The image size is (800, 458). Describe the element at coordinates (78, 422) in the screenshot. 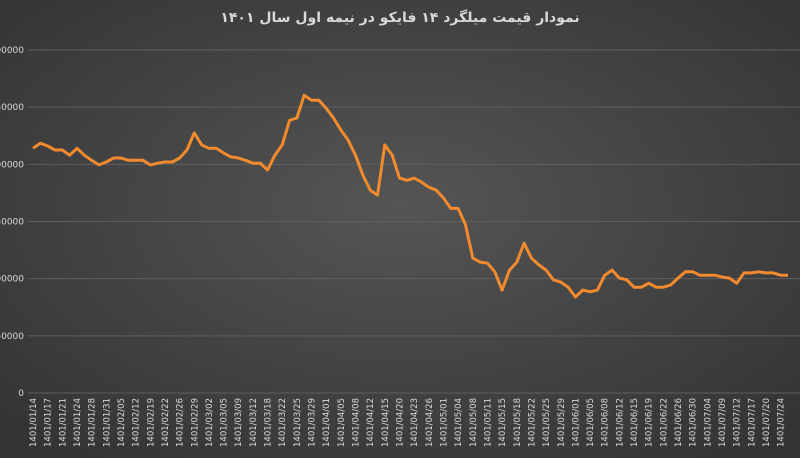

I see `x-tick-label: 1401/01/24` at that location.